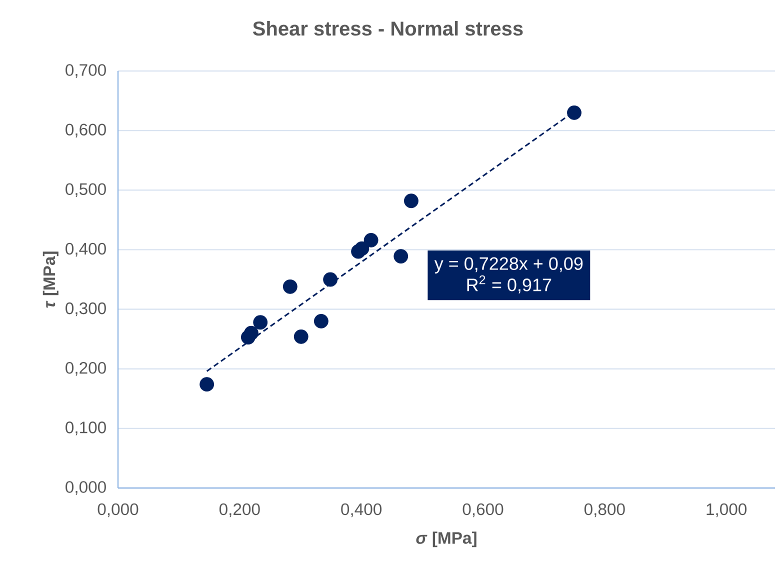 This screenshot has height=571, width=776. Describe the element at coordinates (483, 510) in the screenshot. I see `x-tick-label: 0,600` at that location.